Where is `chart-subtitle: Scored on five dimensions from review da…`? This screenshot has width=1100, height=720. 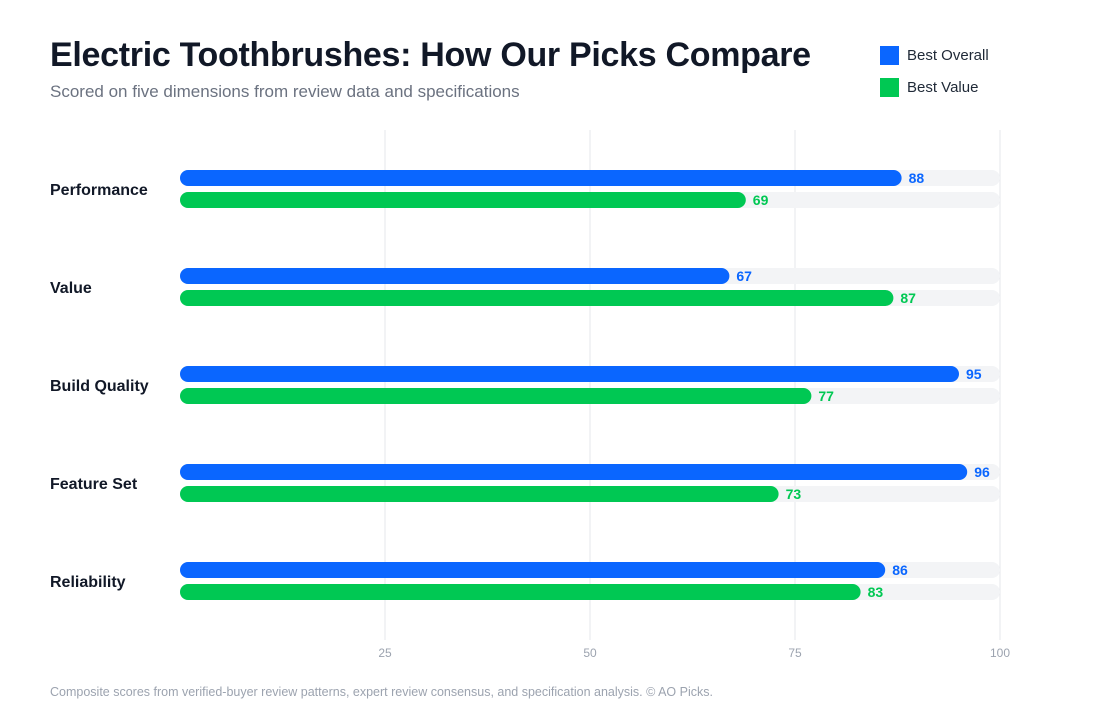
chart-subtitle: Scored on five dimensions from review da… is located at coordinates (285, 91).